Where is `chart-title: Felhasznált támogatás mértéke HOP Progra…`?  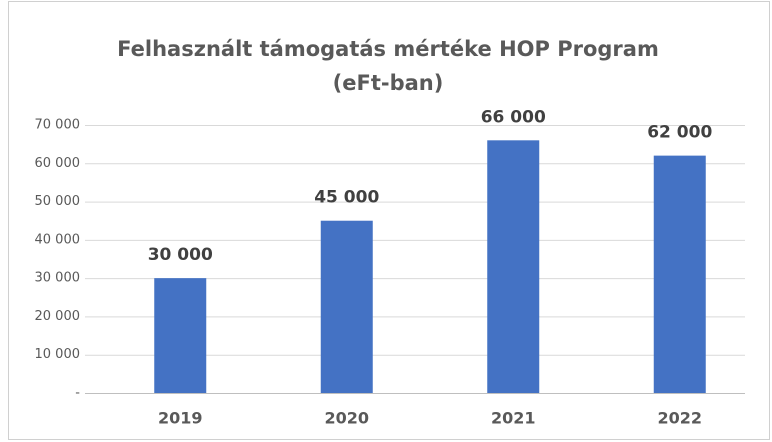 chart-title: Felhasznált támogatás mértéke HOP Progra… is located at coordinates (388, 49).